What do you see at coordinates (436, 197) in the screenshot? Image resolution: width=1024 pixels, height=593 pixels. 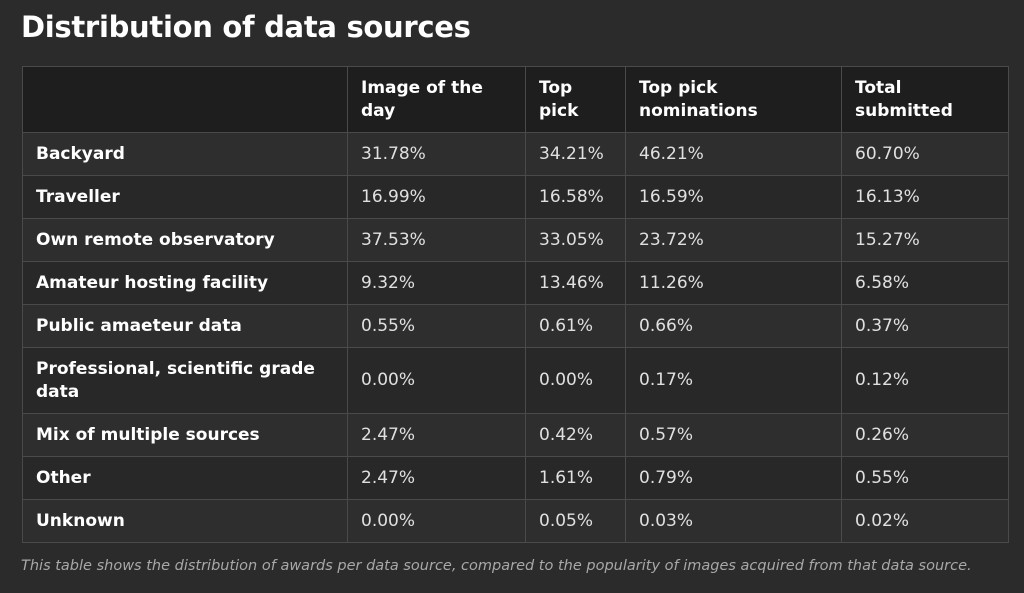 I see `table-cell: 16.99%` at bounding box center [436, 197].